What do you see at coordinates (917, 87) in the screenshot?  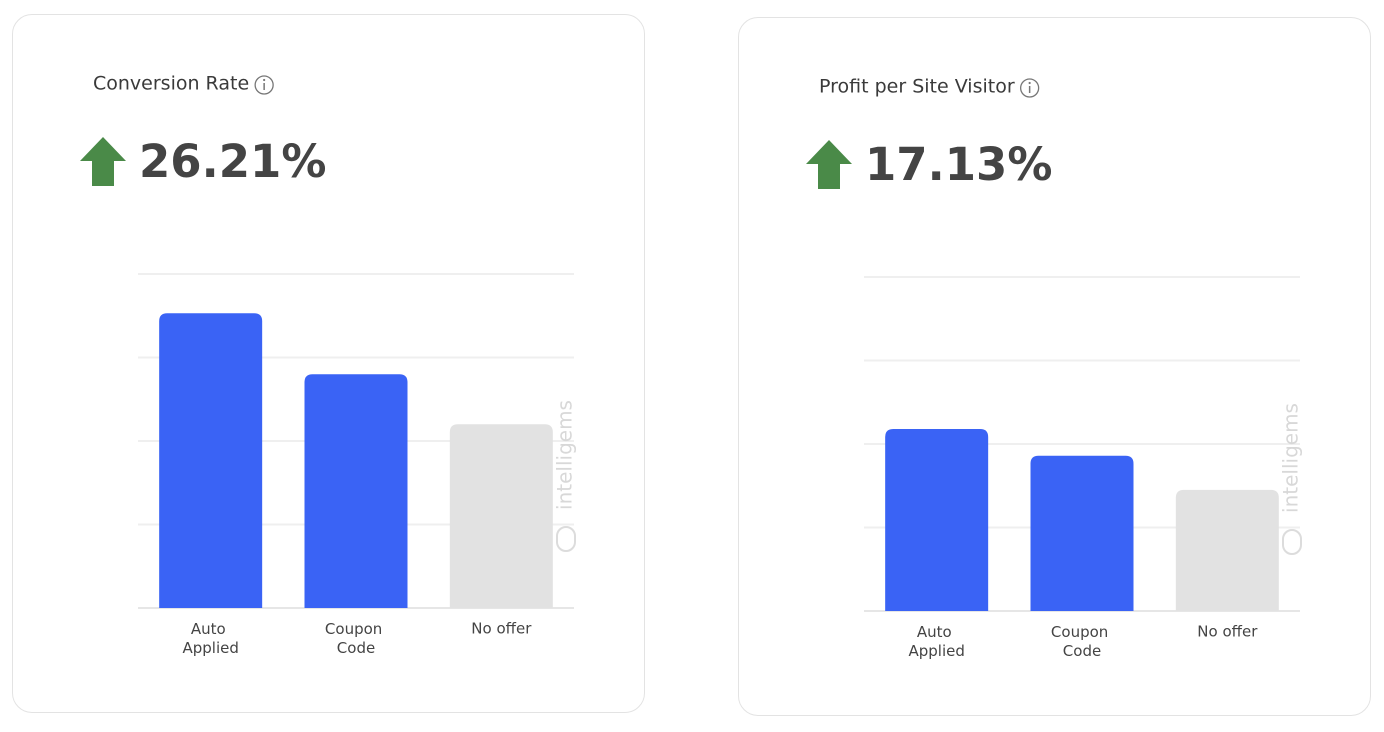 I see `card-title: Profit per Site Visitor` at bounding box center [917, 87].